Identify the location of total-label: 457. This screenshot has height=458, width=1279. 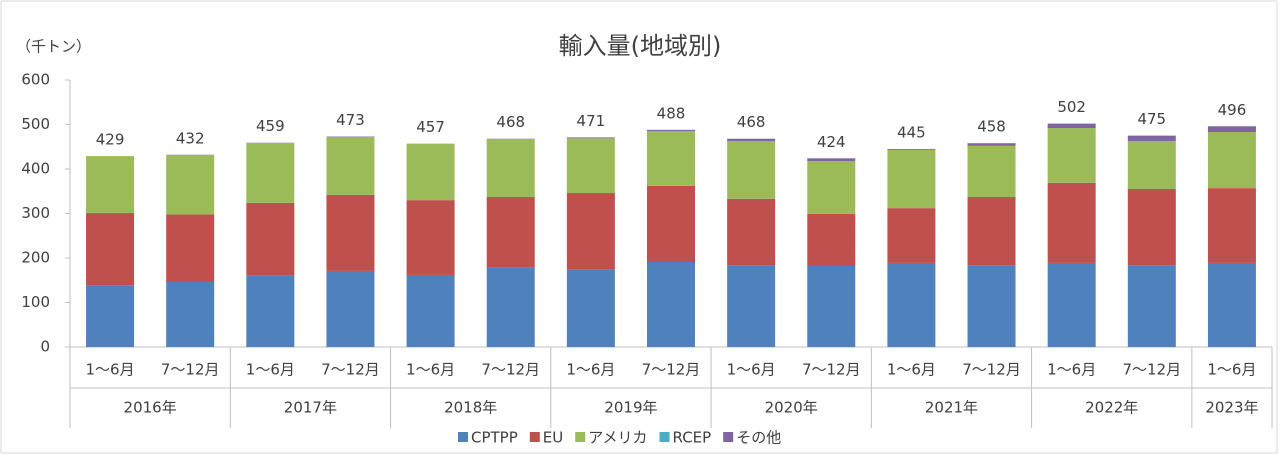
(430, 127).